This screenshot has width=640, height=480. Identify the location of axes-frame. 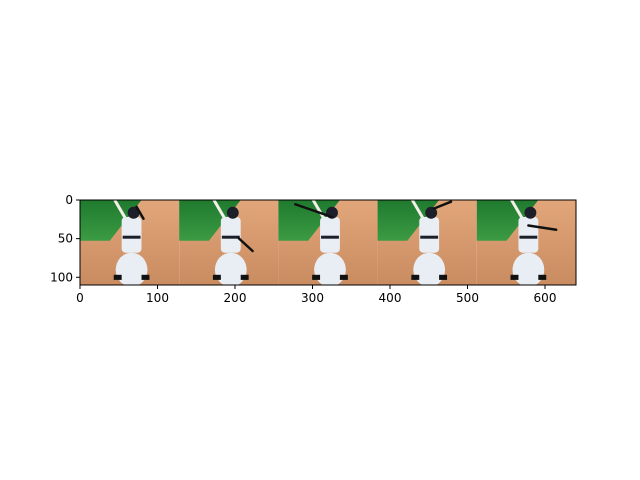
(328, 242).